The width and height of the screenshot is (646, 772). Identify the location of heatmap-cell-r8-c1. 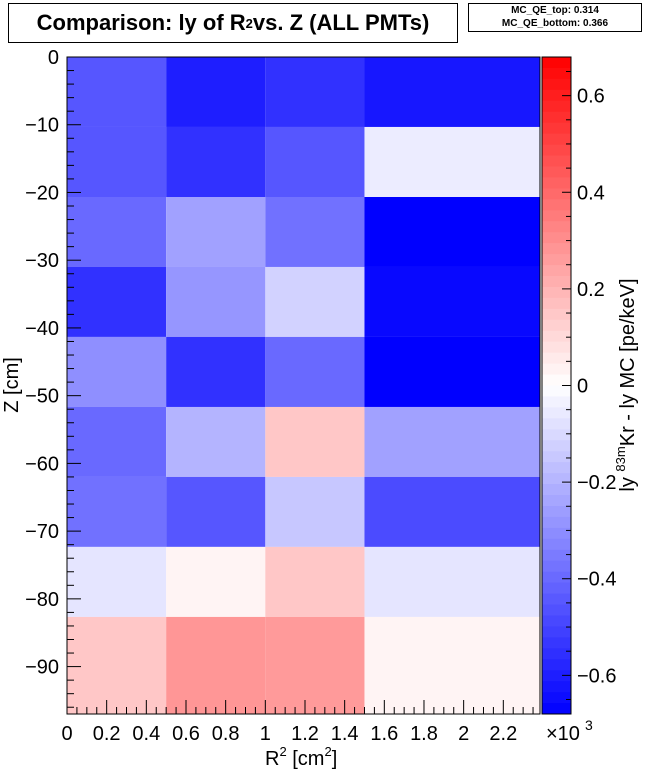
(216, 665).